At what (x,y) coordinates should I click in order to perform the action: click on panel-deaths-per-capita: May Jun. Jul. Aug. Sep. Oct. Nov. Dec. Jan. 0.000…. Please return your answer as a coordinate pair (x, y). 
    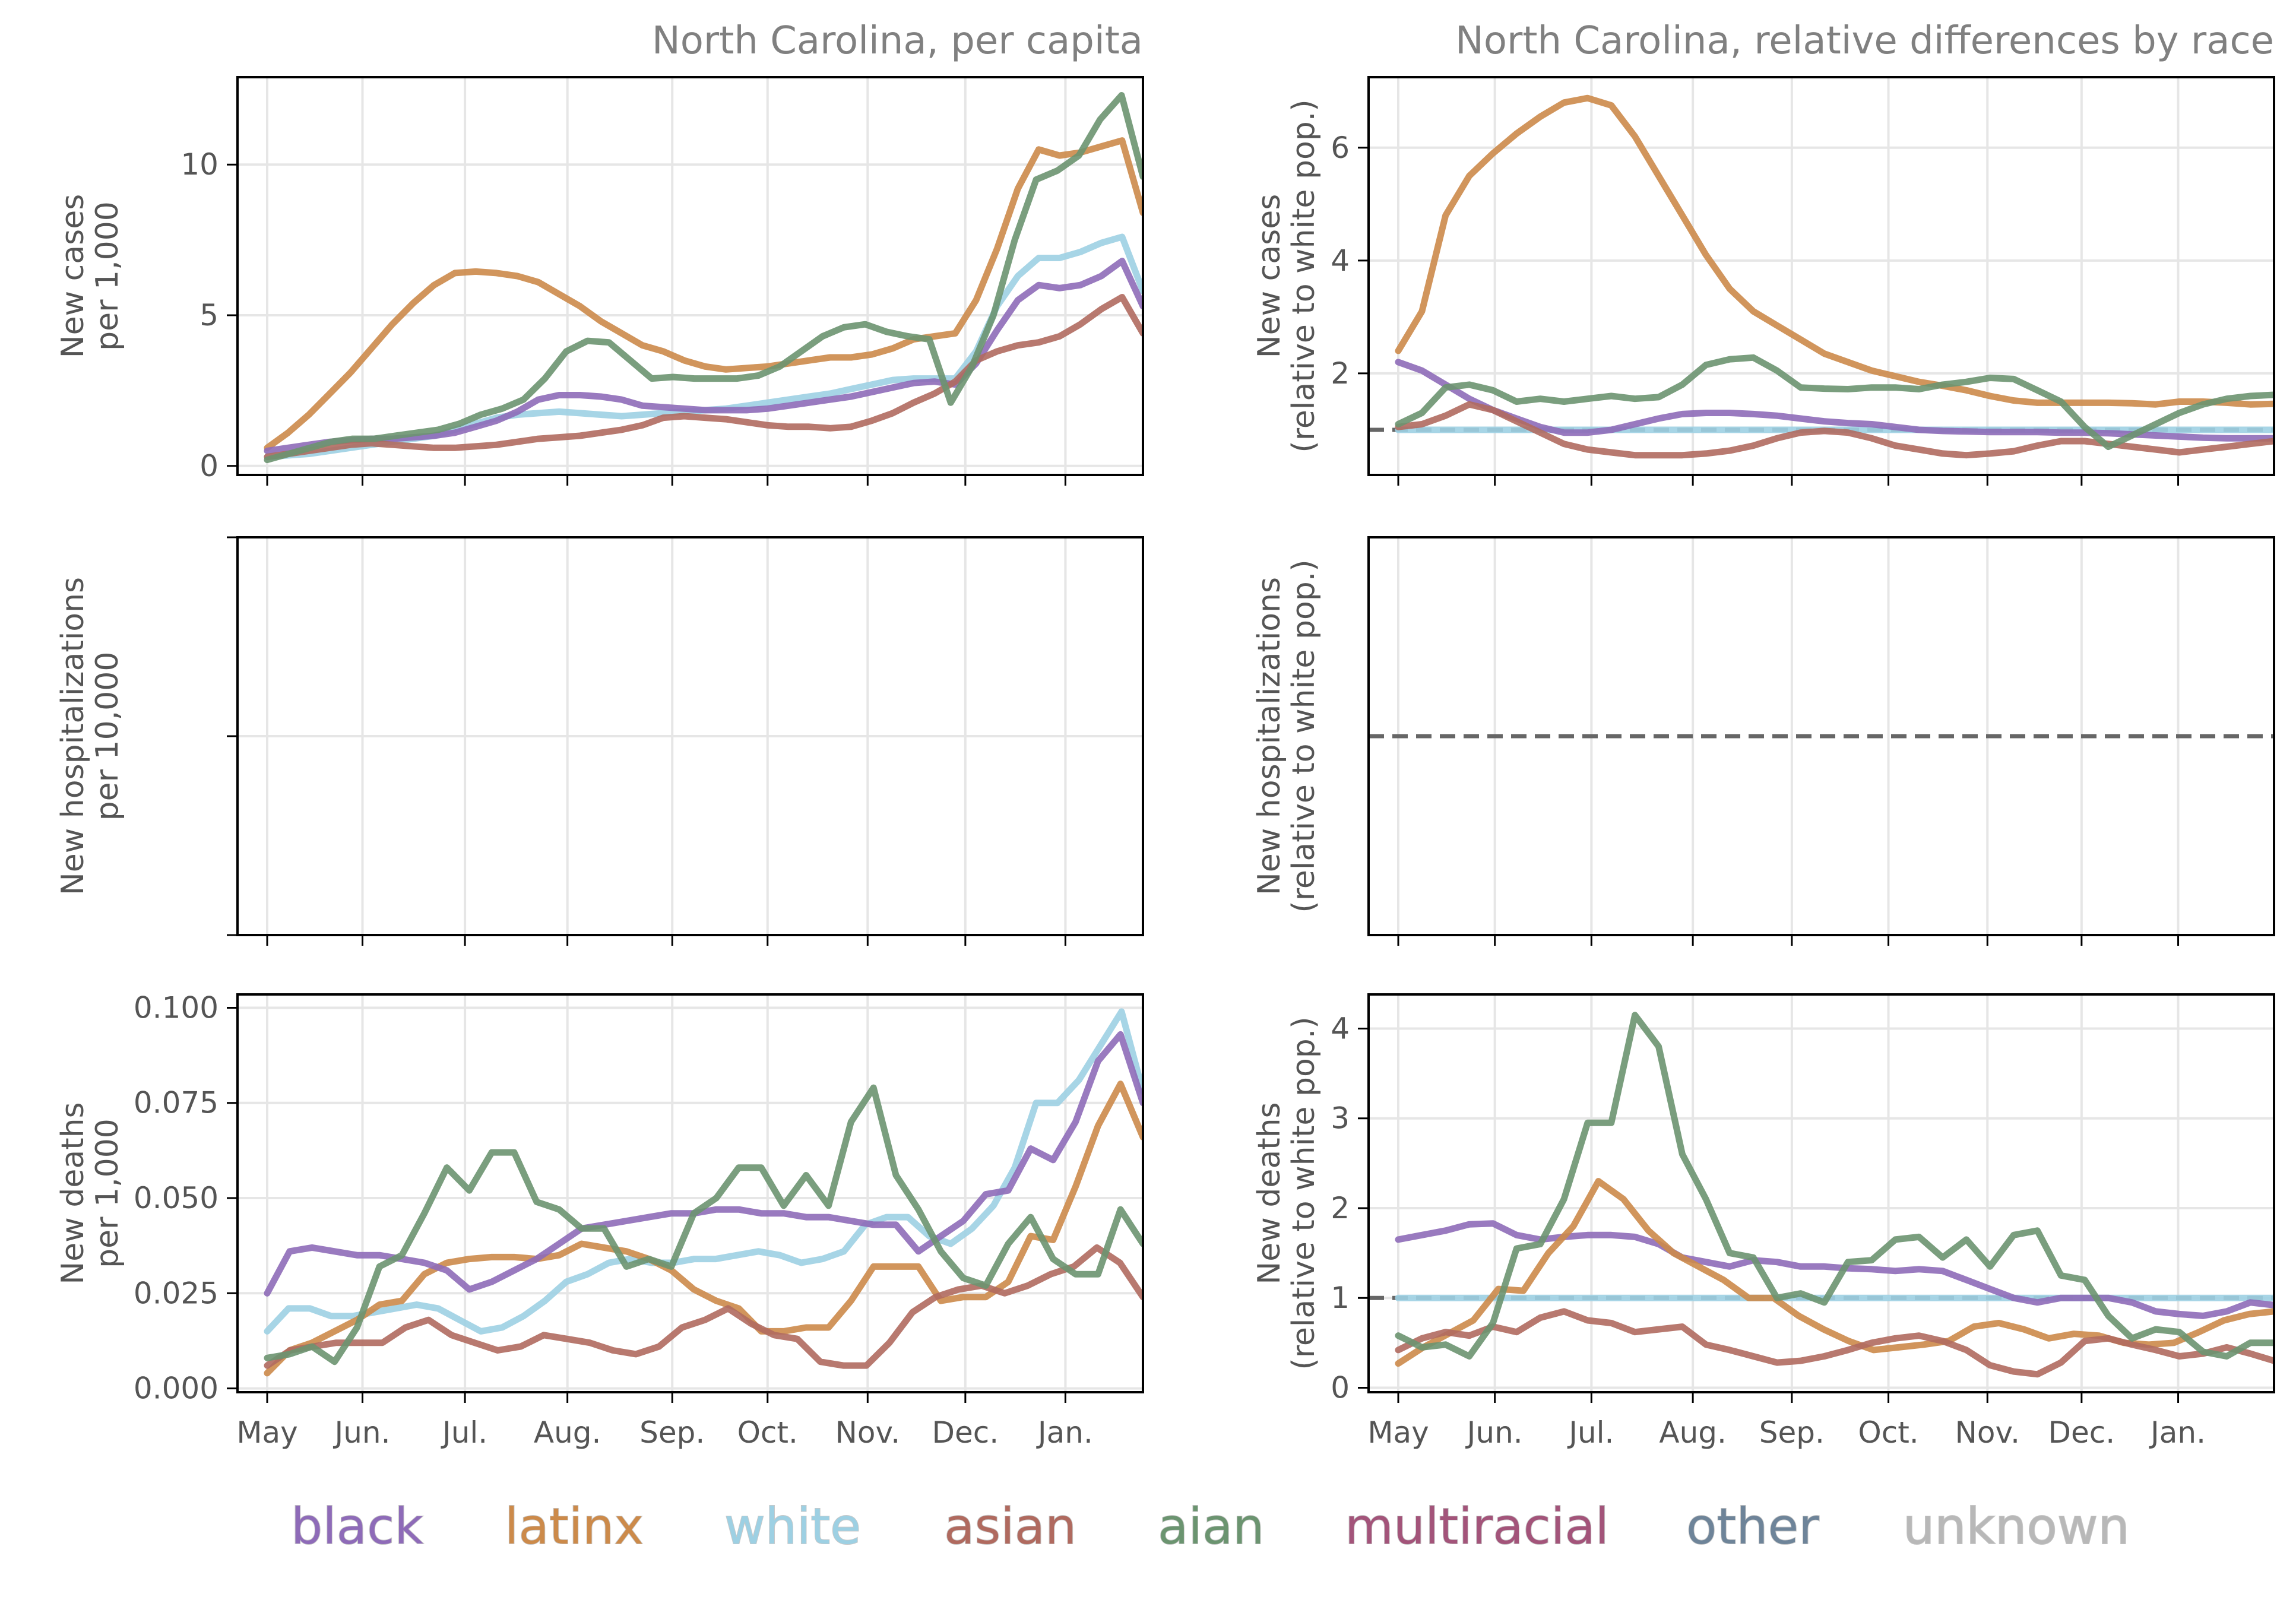
    Looking at the image, I should click on (599, 1220).